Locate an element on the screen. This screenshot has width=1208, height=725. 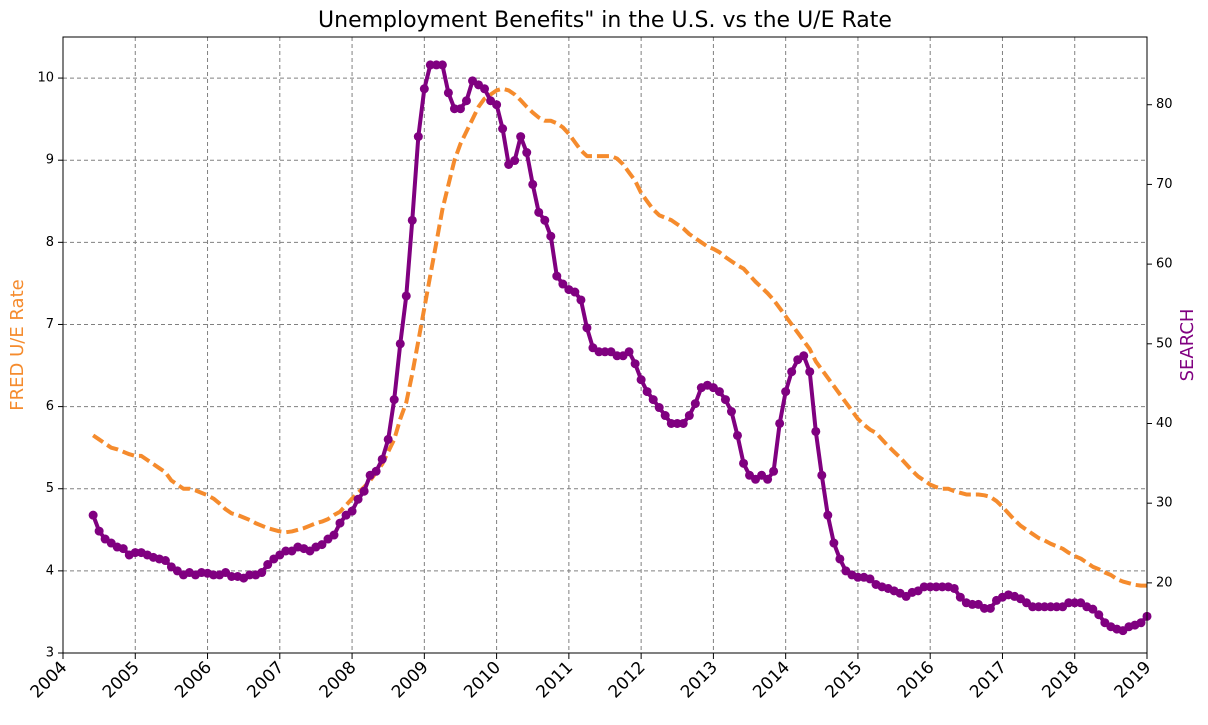
x-tick-label: 2005 is located at coordinates (121, 680).